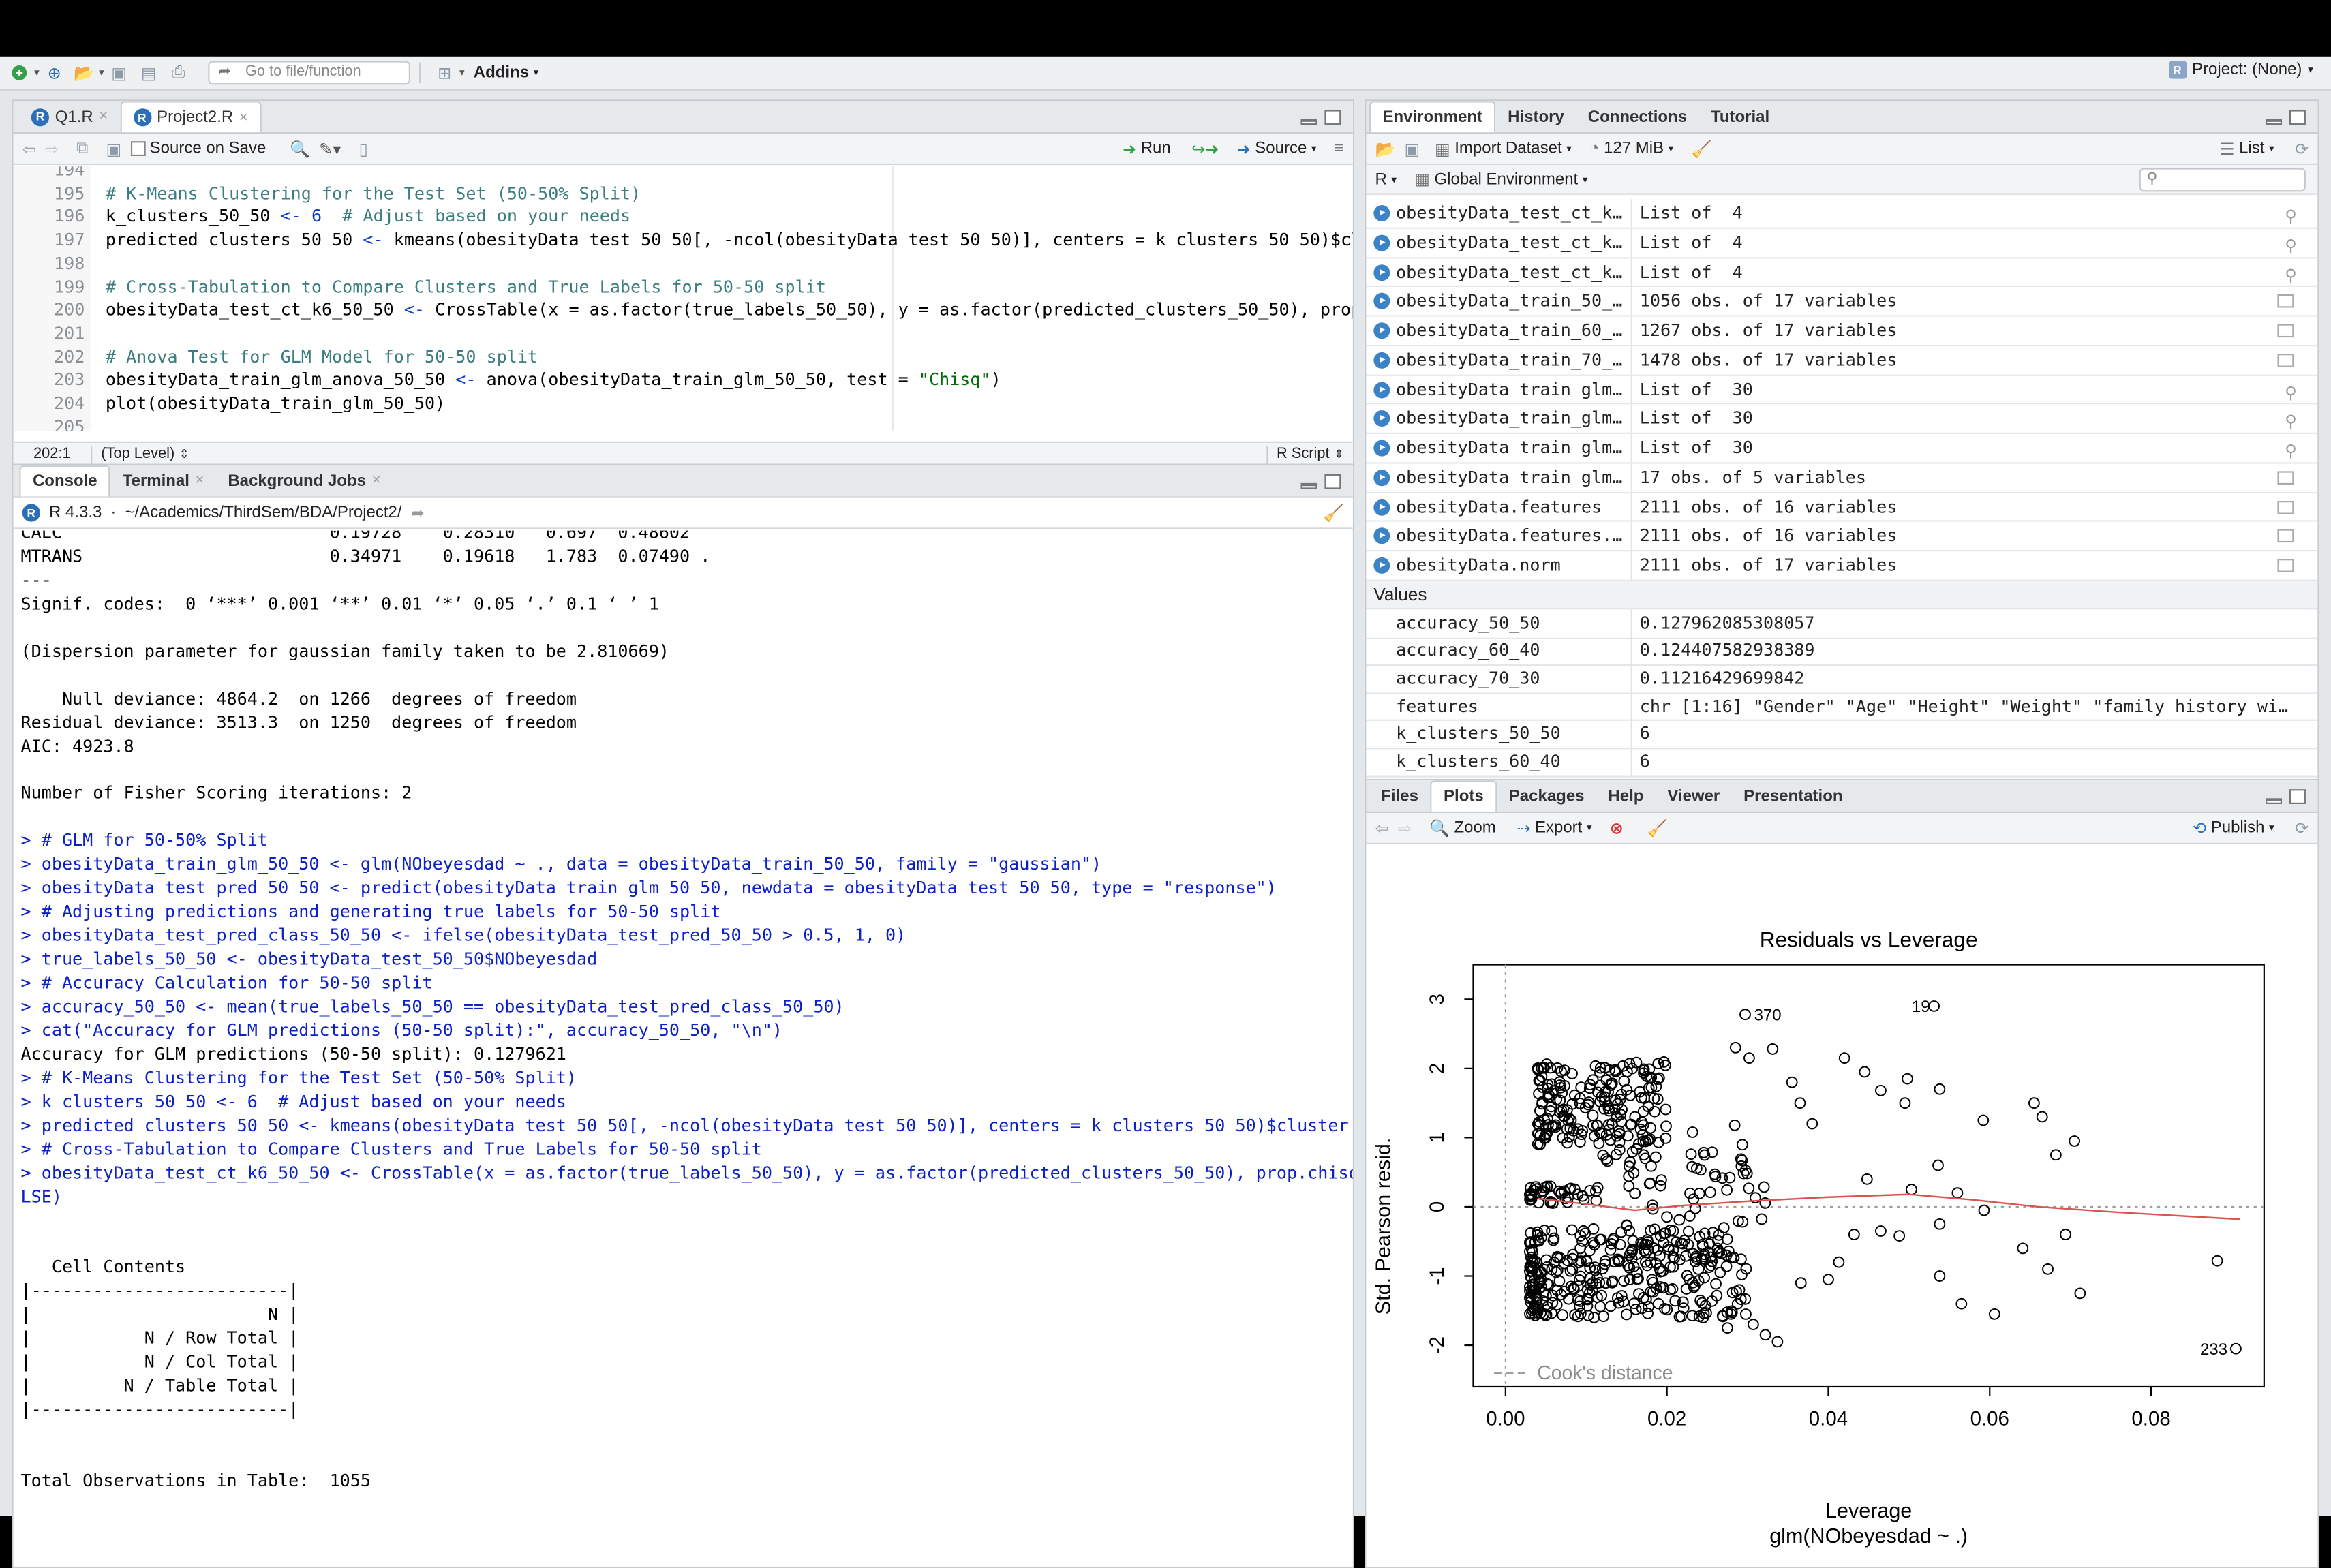  Describe the element at coordinates (275, 403) in the screenshot. I see `code-line: plot(obesityData_train_glm_50_50)` at that location.